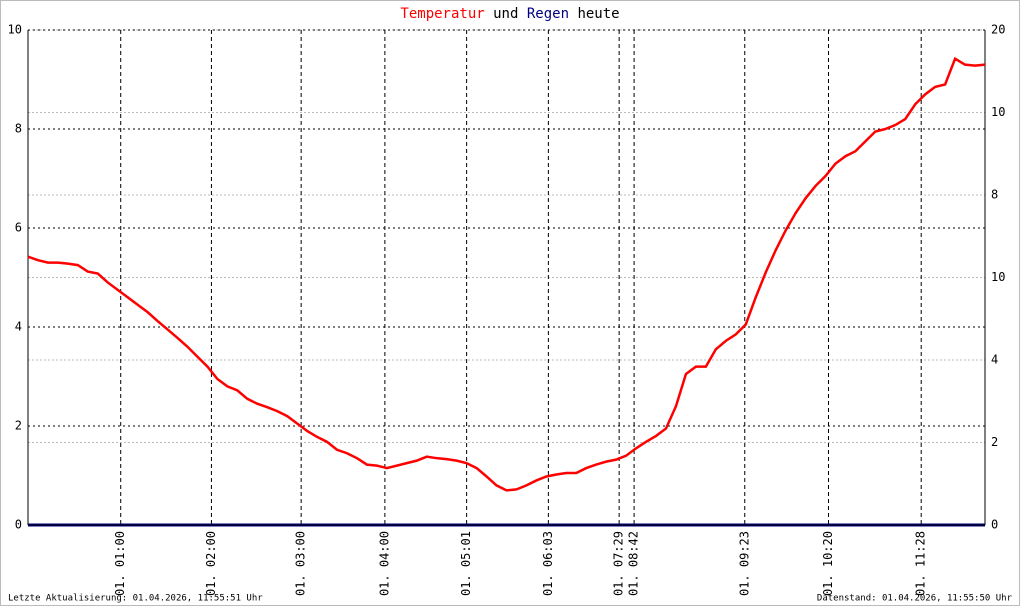 The width and height of the screenshot is (1020, 606). I want to click on y2-tick-label: 20, so click(998, 30).